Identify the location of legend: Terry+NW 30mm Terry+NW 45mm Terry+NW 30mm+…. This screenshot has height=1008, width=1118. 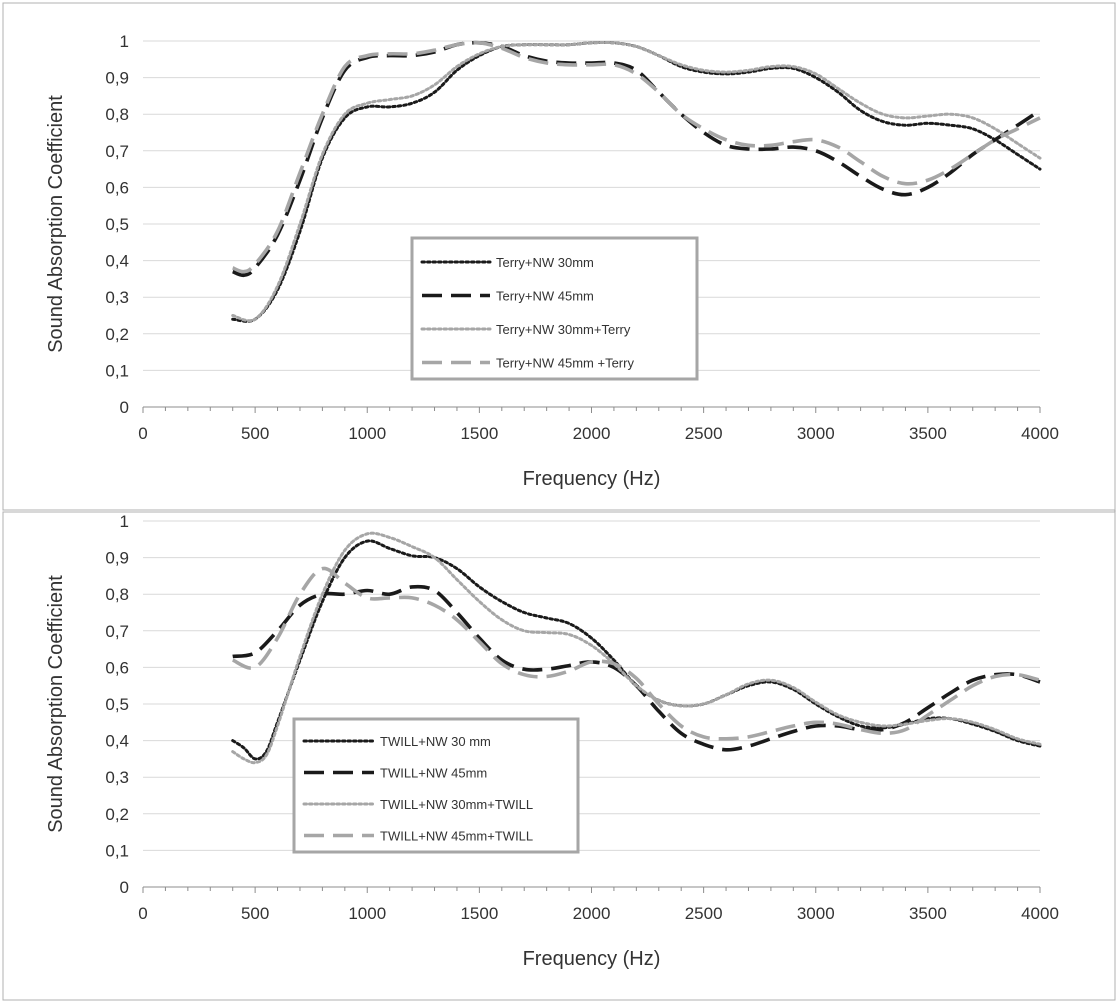
(554, 308).